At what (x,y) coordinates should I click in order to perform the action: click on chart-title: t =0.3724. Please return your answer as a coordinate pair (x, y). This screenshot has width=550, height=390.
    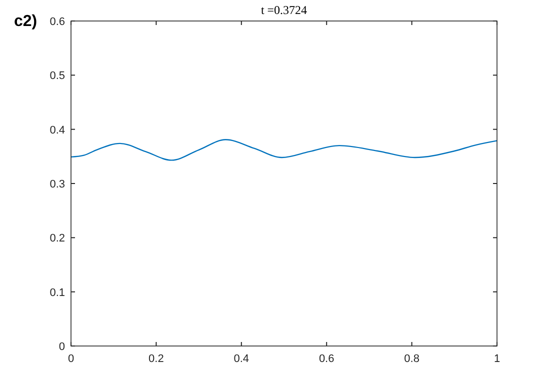
    Looking at the image, I should click on (284, 10).